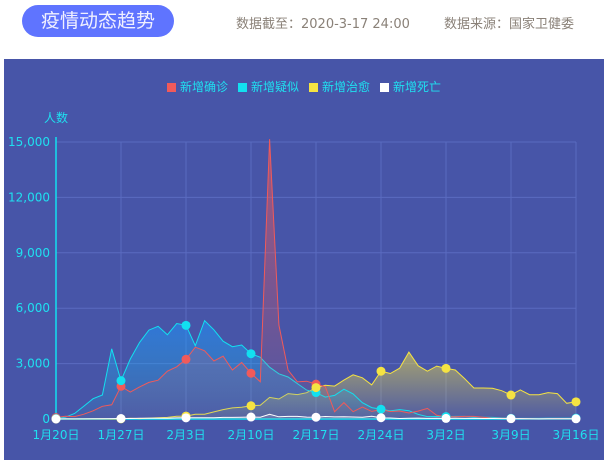 This screenshot has width=608, height=463. Describe the element at coordinates (98, 21) in the screenshot. I see `page-title: 疫情动态趋势` at that location.